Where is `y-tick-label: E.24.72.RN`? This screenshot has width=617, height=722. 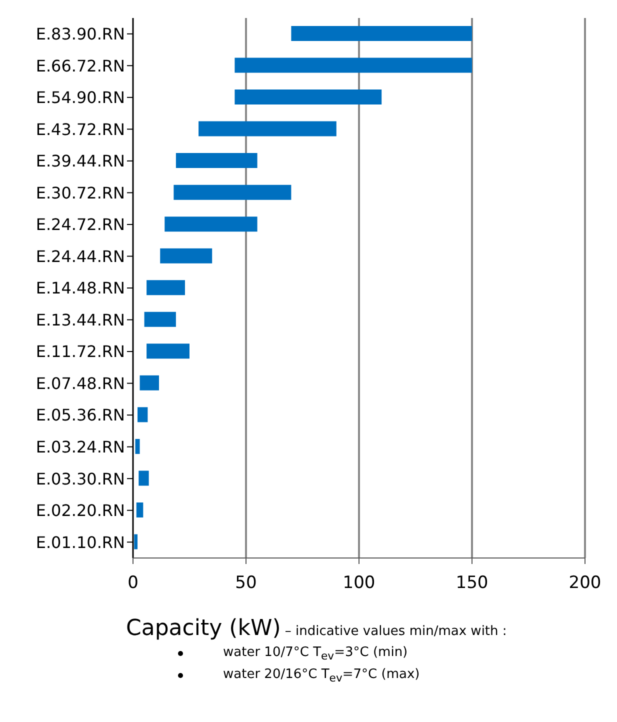
y-tick-label: E.24.72.RN is located at coordinates (80, 224).